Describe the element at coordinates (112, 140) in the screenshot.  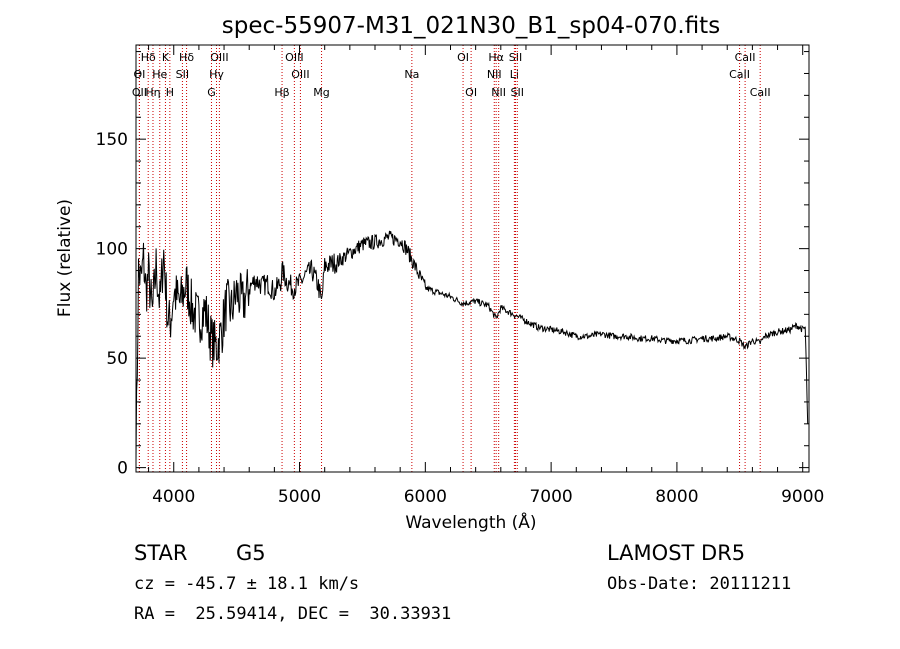
I see `y-tick-label: 150` at that location.